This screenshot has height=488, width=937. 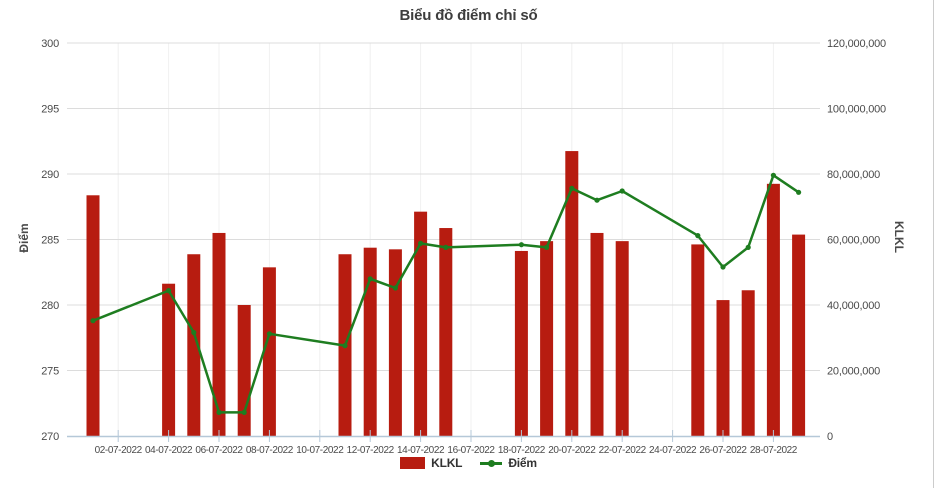 What do you see at coordinates (856, 110) in the screenshot?
I see `right-axis-tick-label: 100,000,000` at bounding box center [856, 110].